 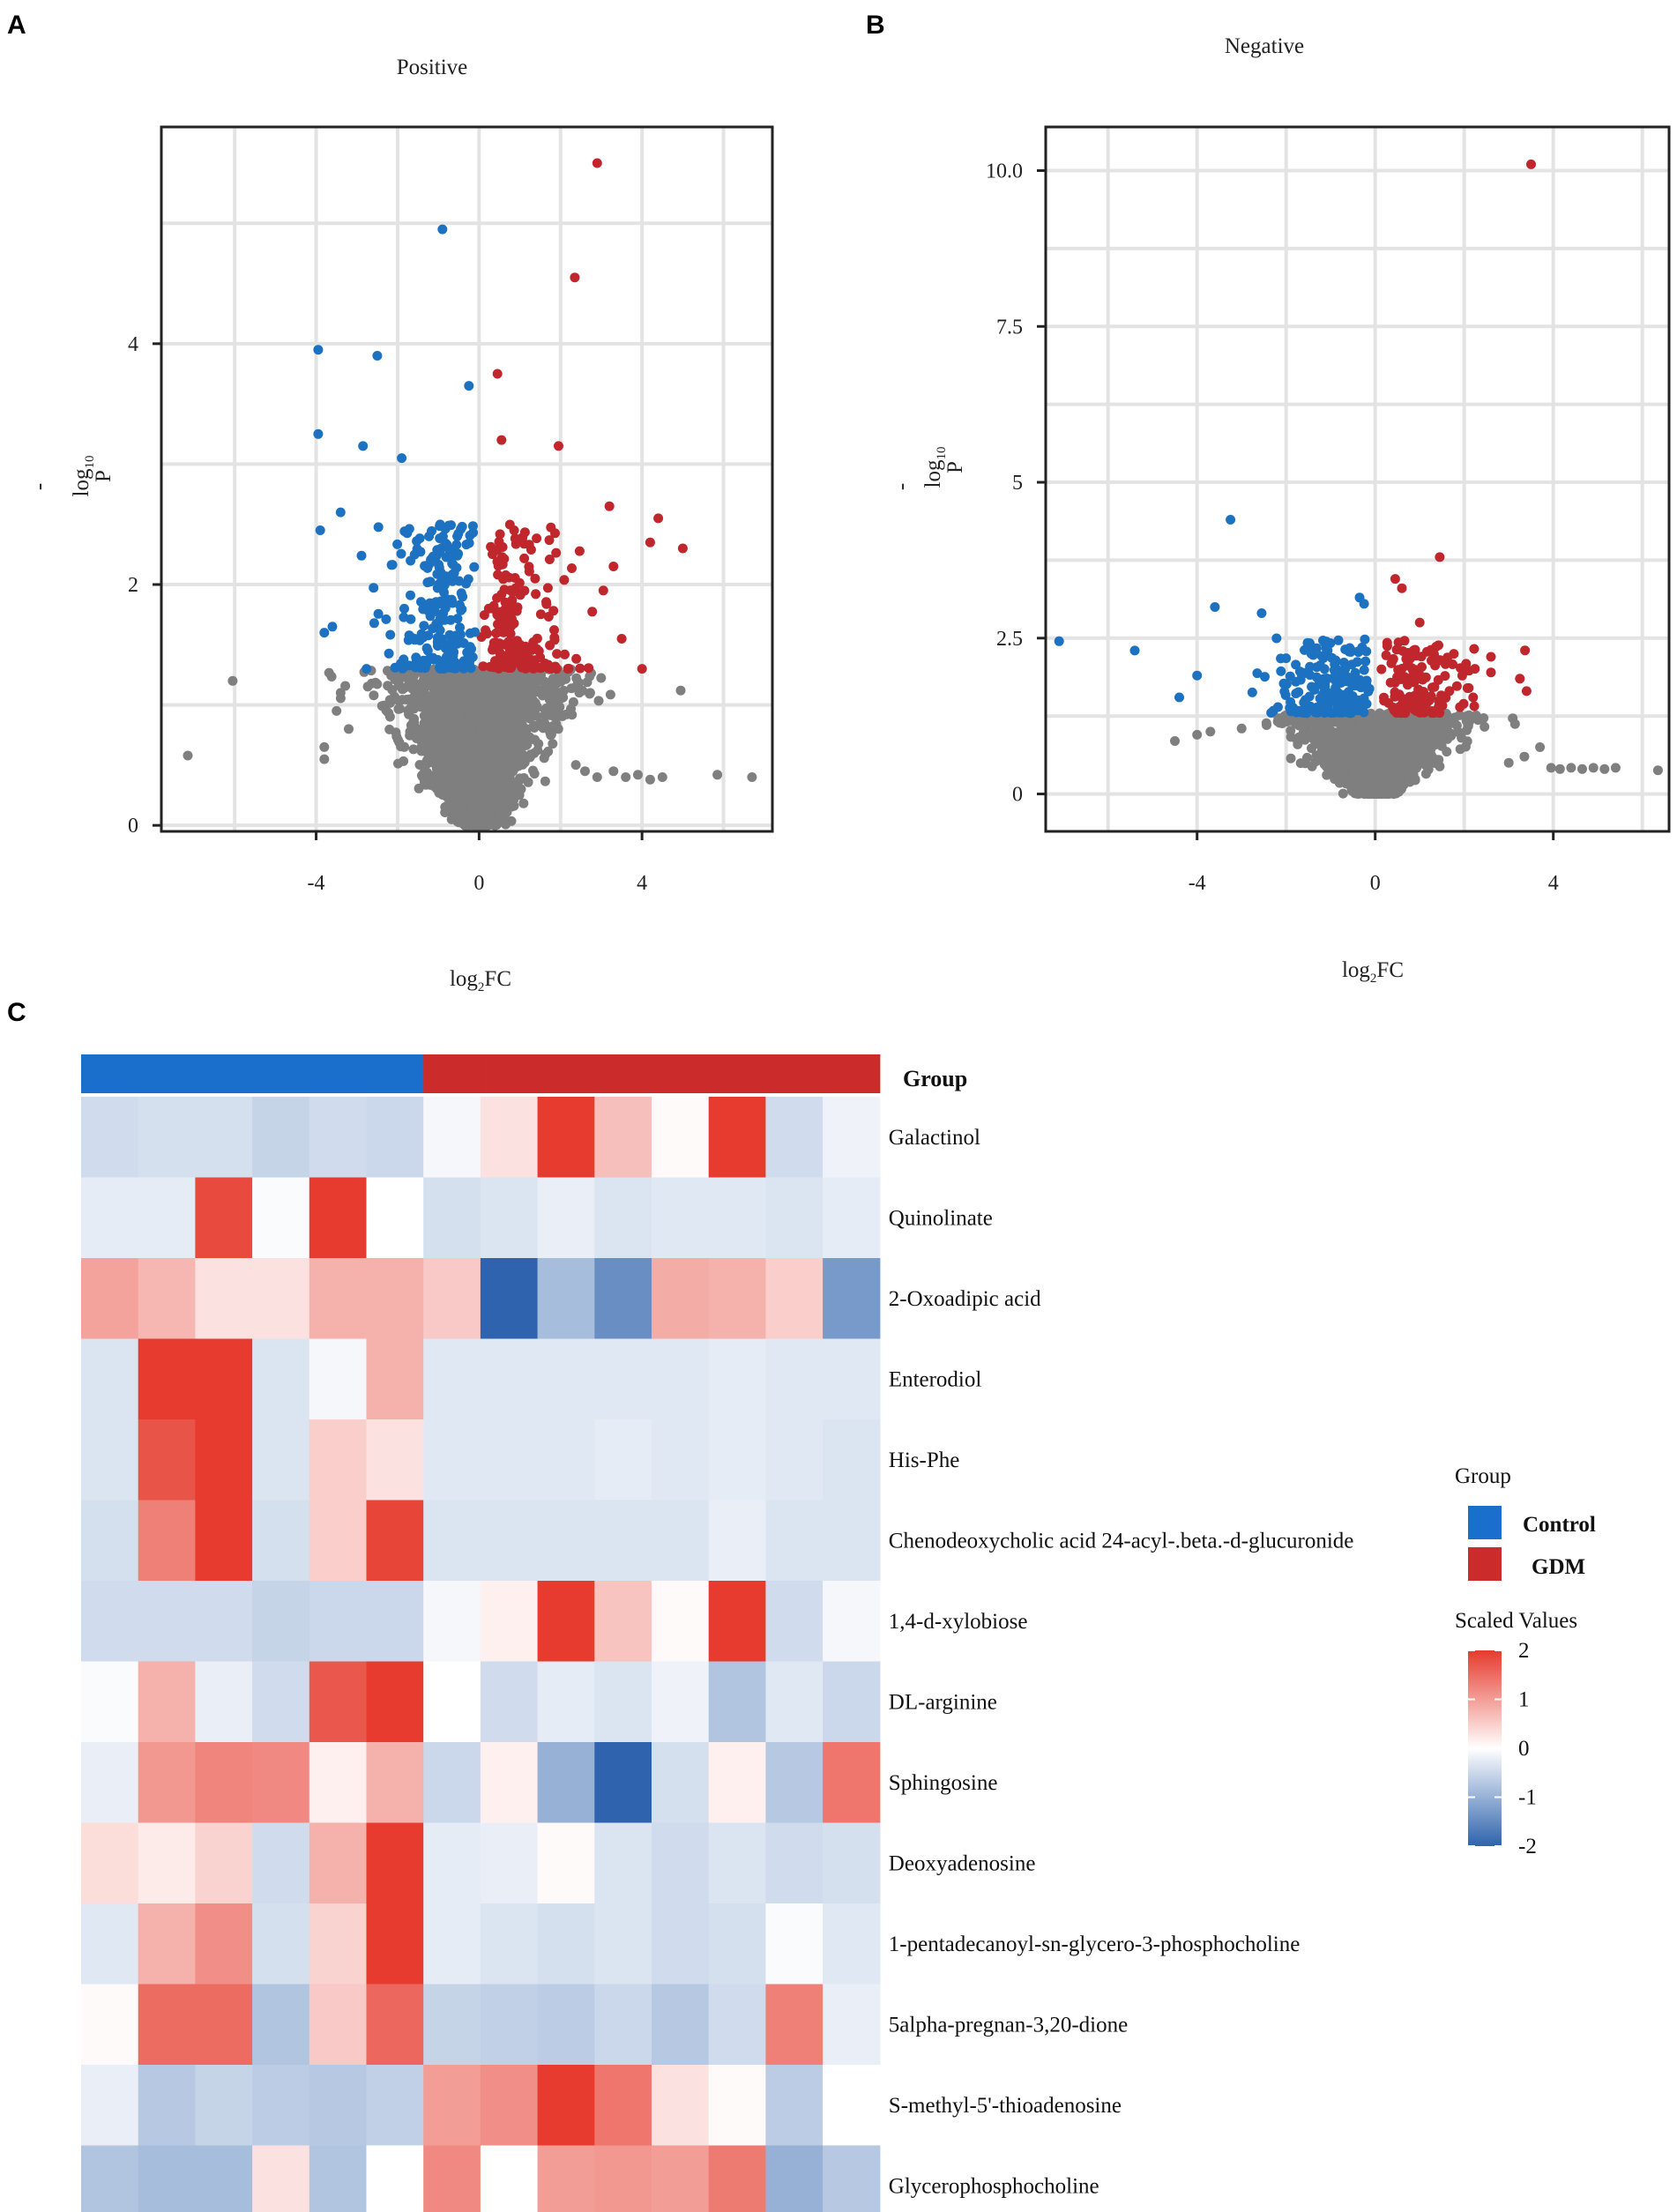 I want to click on plot-frame-positive, so click(x=467, y=479).